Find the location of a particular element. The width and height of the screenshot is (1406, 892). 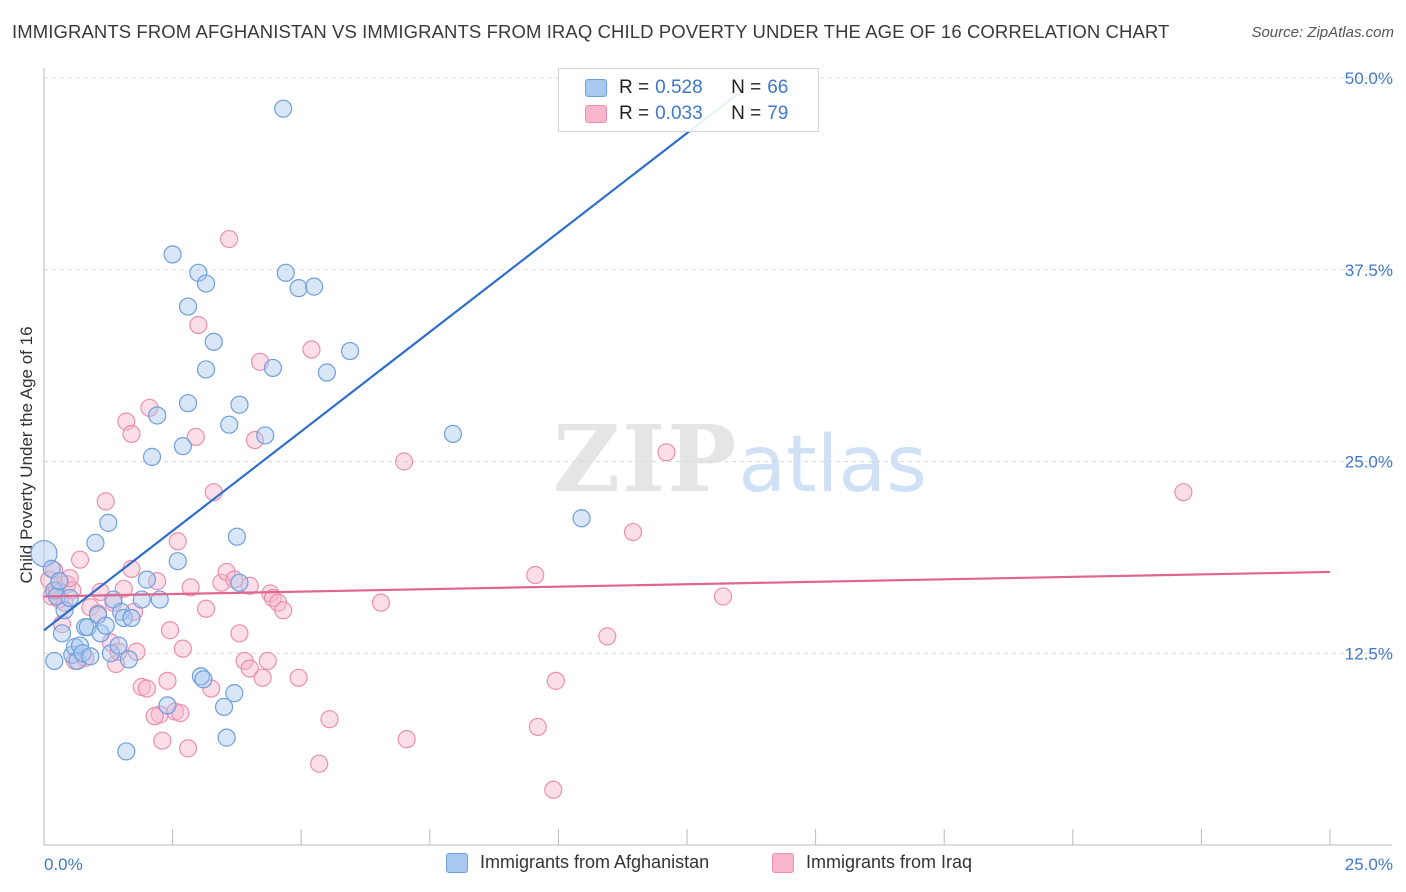

source-label: Source: ZipAtlas.com is located at coordinates (1322, 32).